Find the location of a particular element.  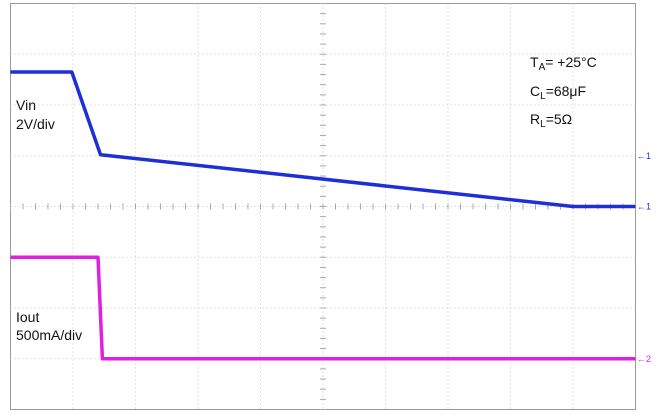

channel-markers: ←1 ←1 ←2 is located at coordinates (644, 257).